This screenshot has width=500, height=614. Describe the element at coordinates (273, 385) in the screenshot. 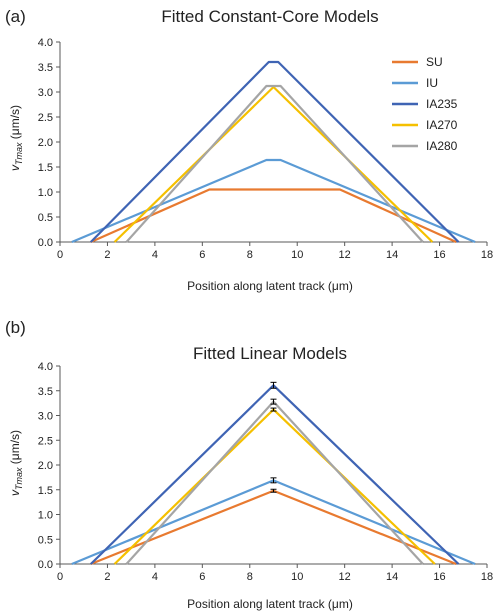

I see `error-bar-ia235` at that location.